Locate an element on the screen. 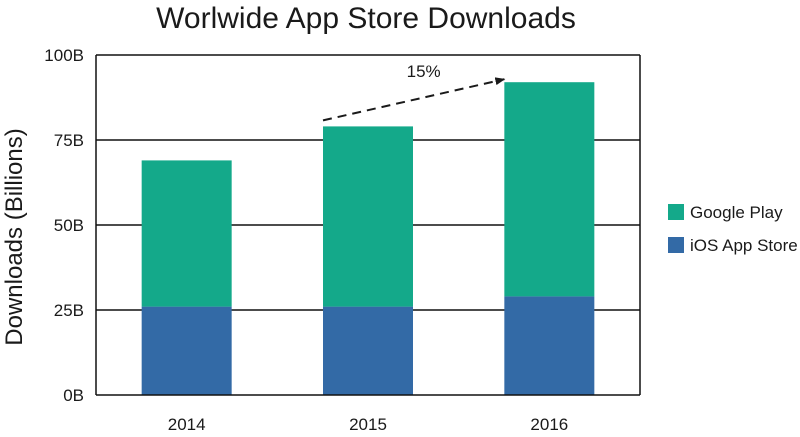 This screenshot has width=800, height=437. growth-label: 15% is located at coordinates (424, 71).